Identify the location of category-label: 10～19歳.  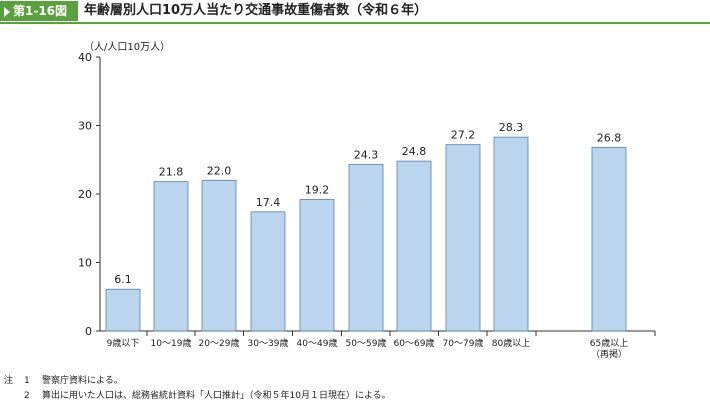
(171, 343).